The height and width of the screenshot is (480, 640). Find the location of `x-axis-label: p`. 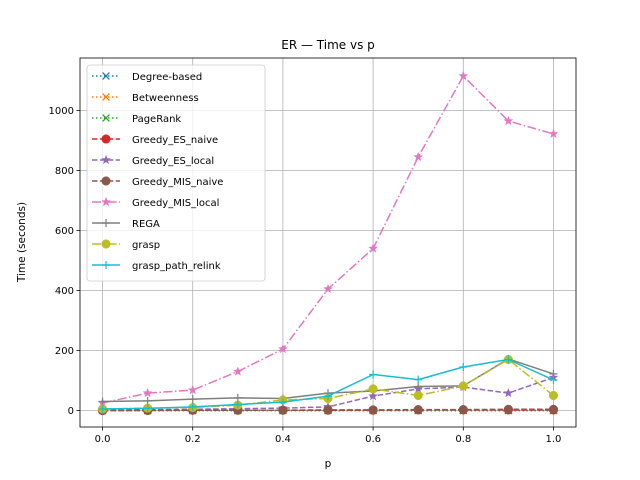

x-axis-label: p is located at coordinates (328, 464).